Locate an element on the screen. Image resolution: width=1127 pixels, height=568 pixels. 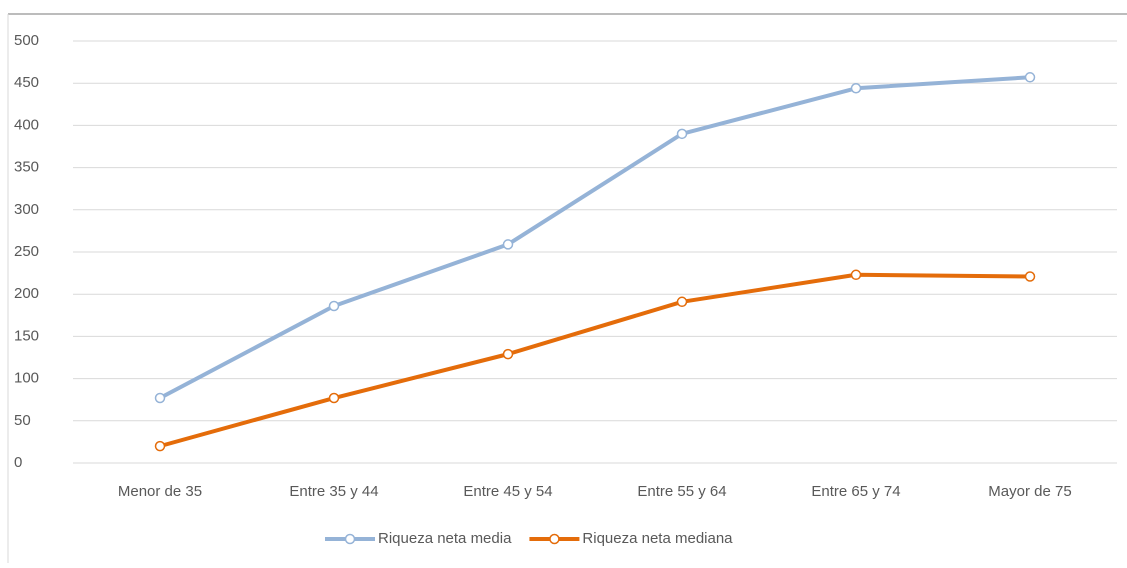
y-tick-label: 250 is located at coordinates (26, 251).